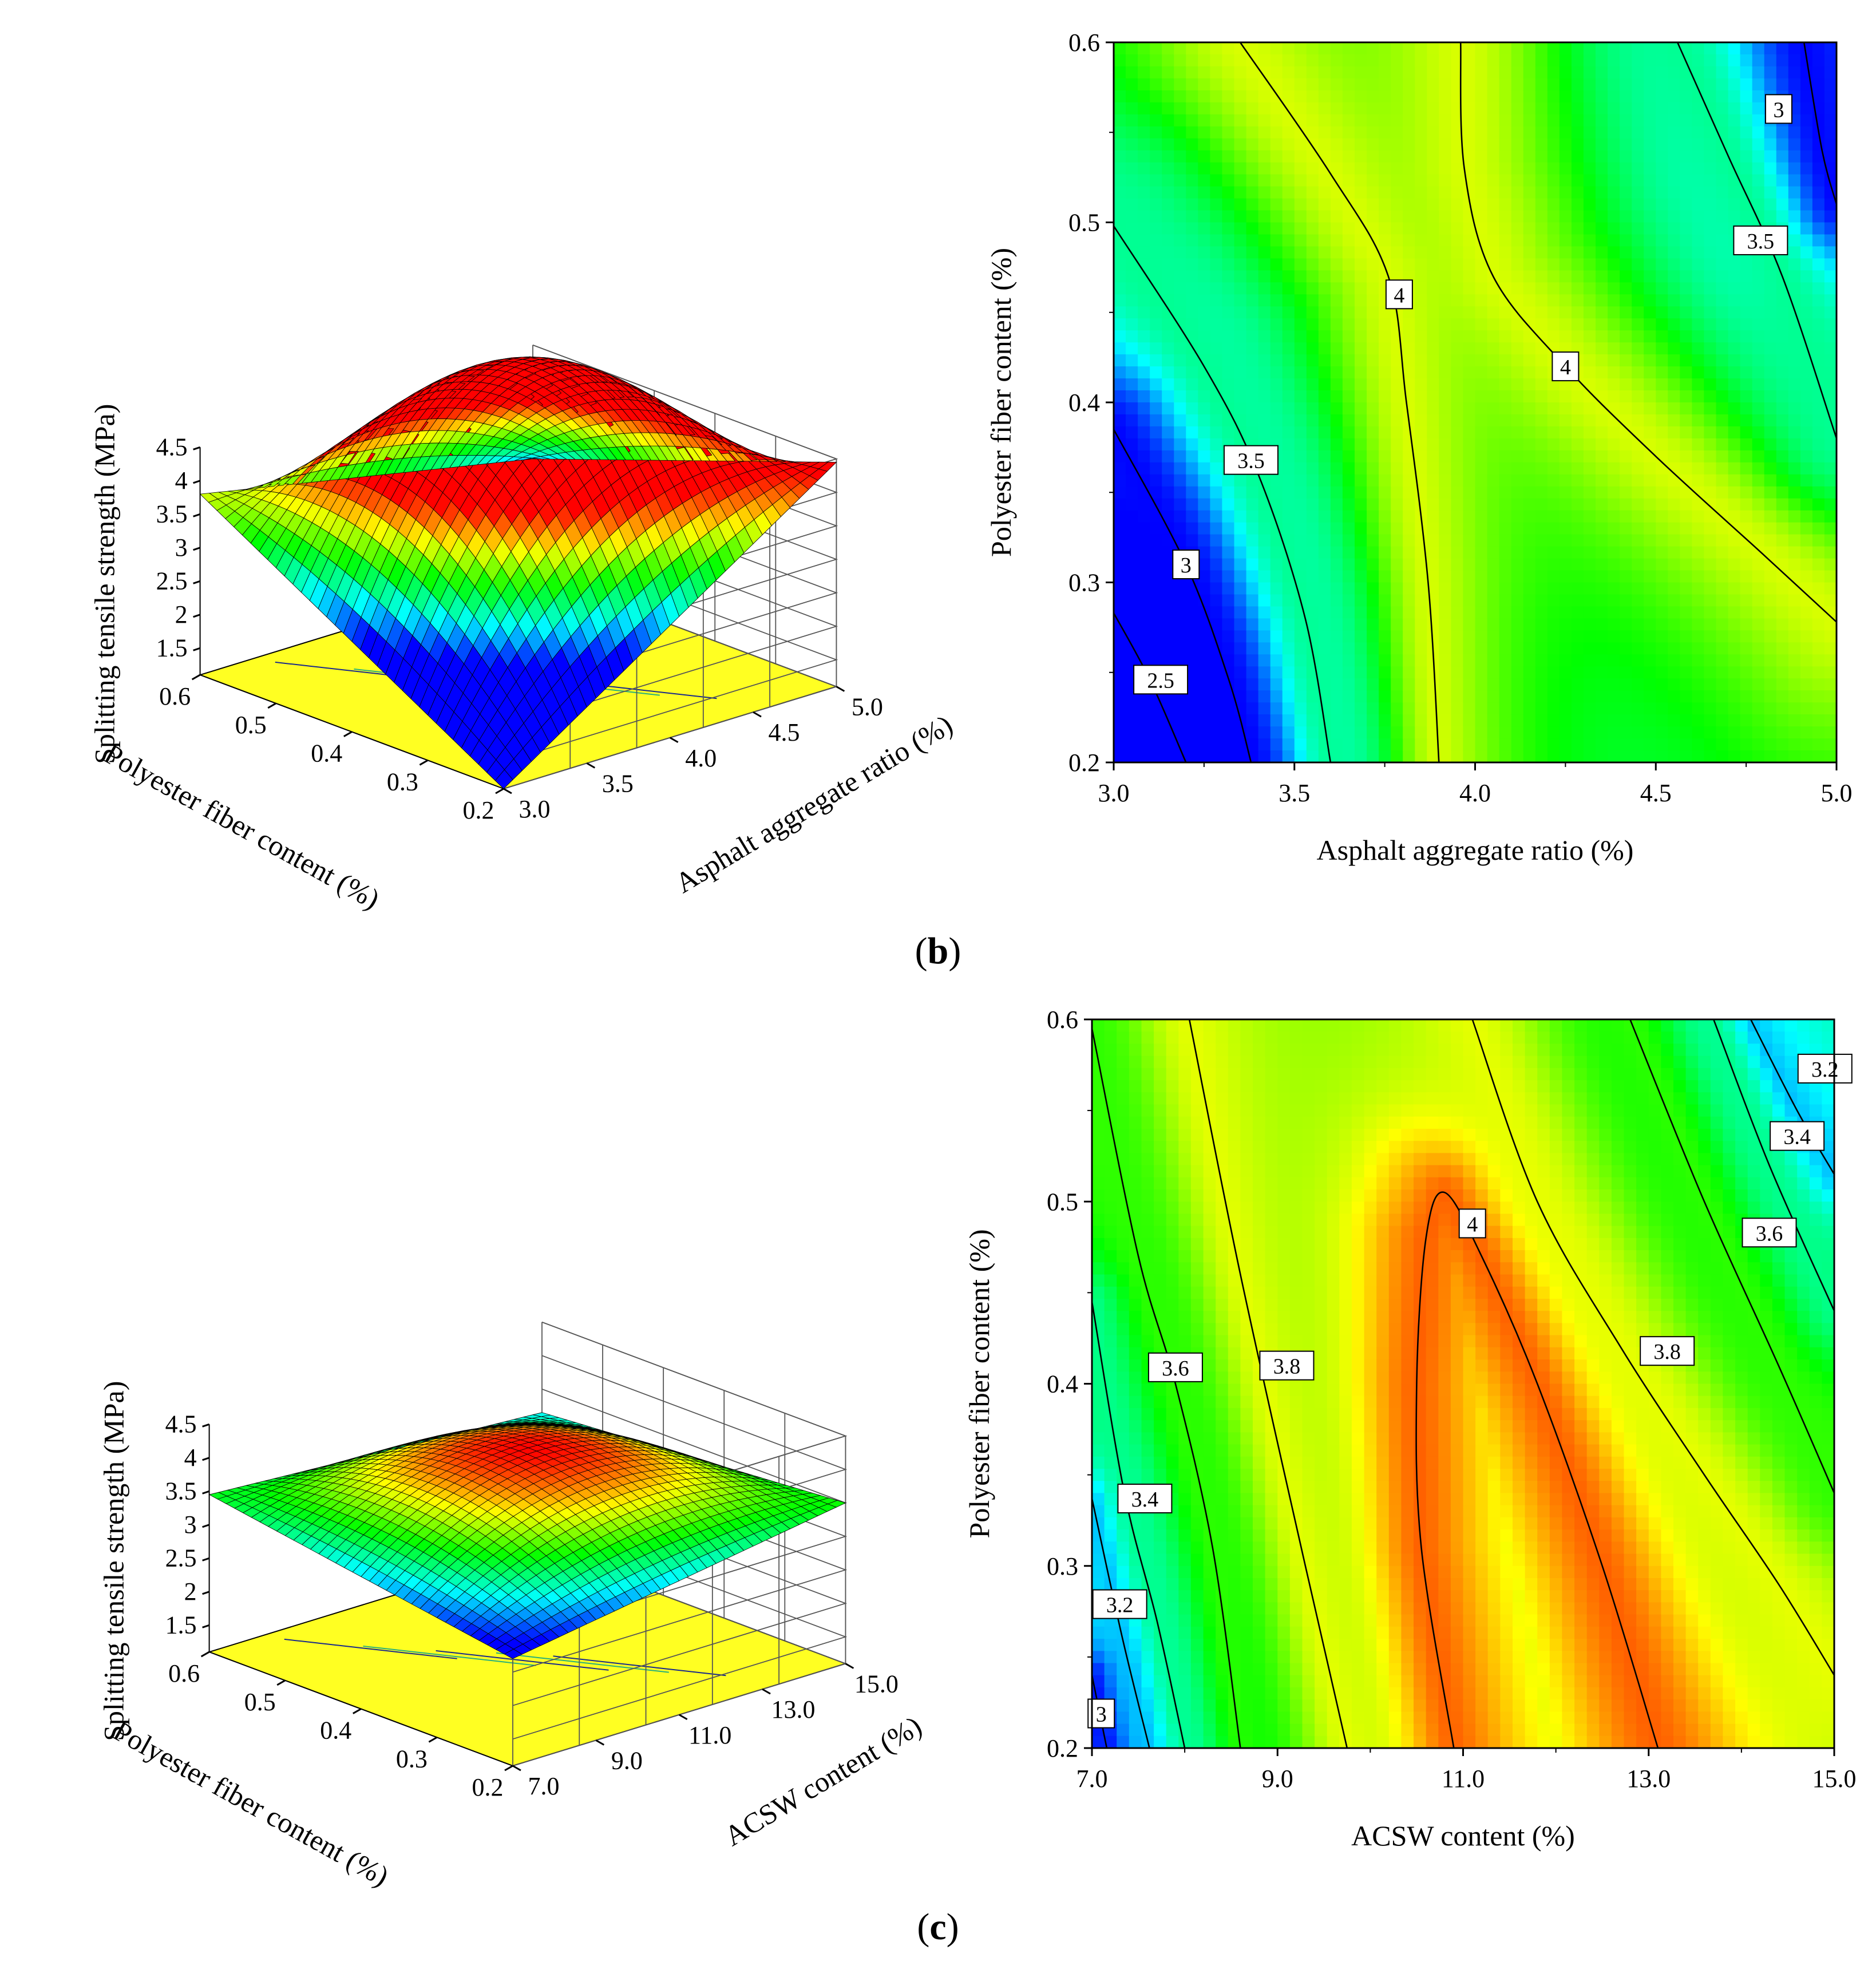 This screenshot has width=1876, height=1961. What do you see at coordinates (840, 689) in the screenshot?
I see `y-tick` at bounding box center [840, 689].